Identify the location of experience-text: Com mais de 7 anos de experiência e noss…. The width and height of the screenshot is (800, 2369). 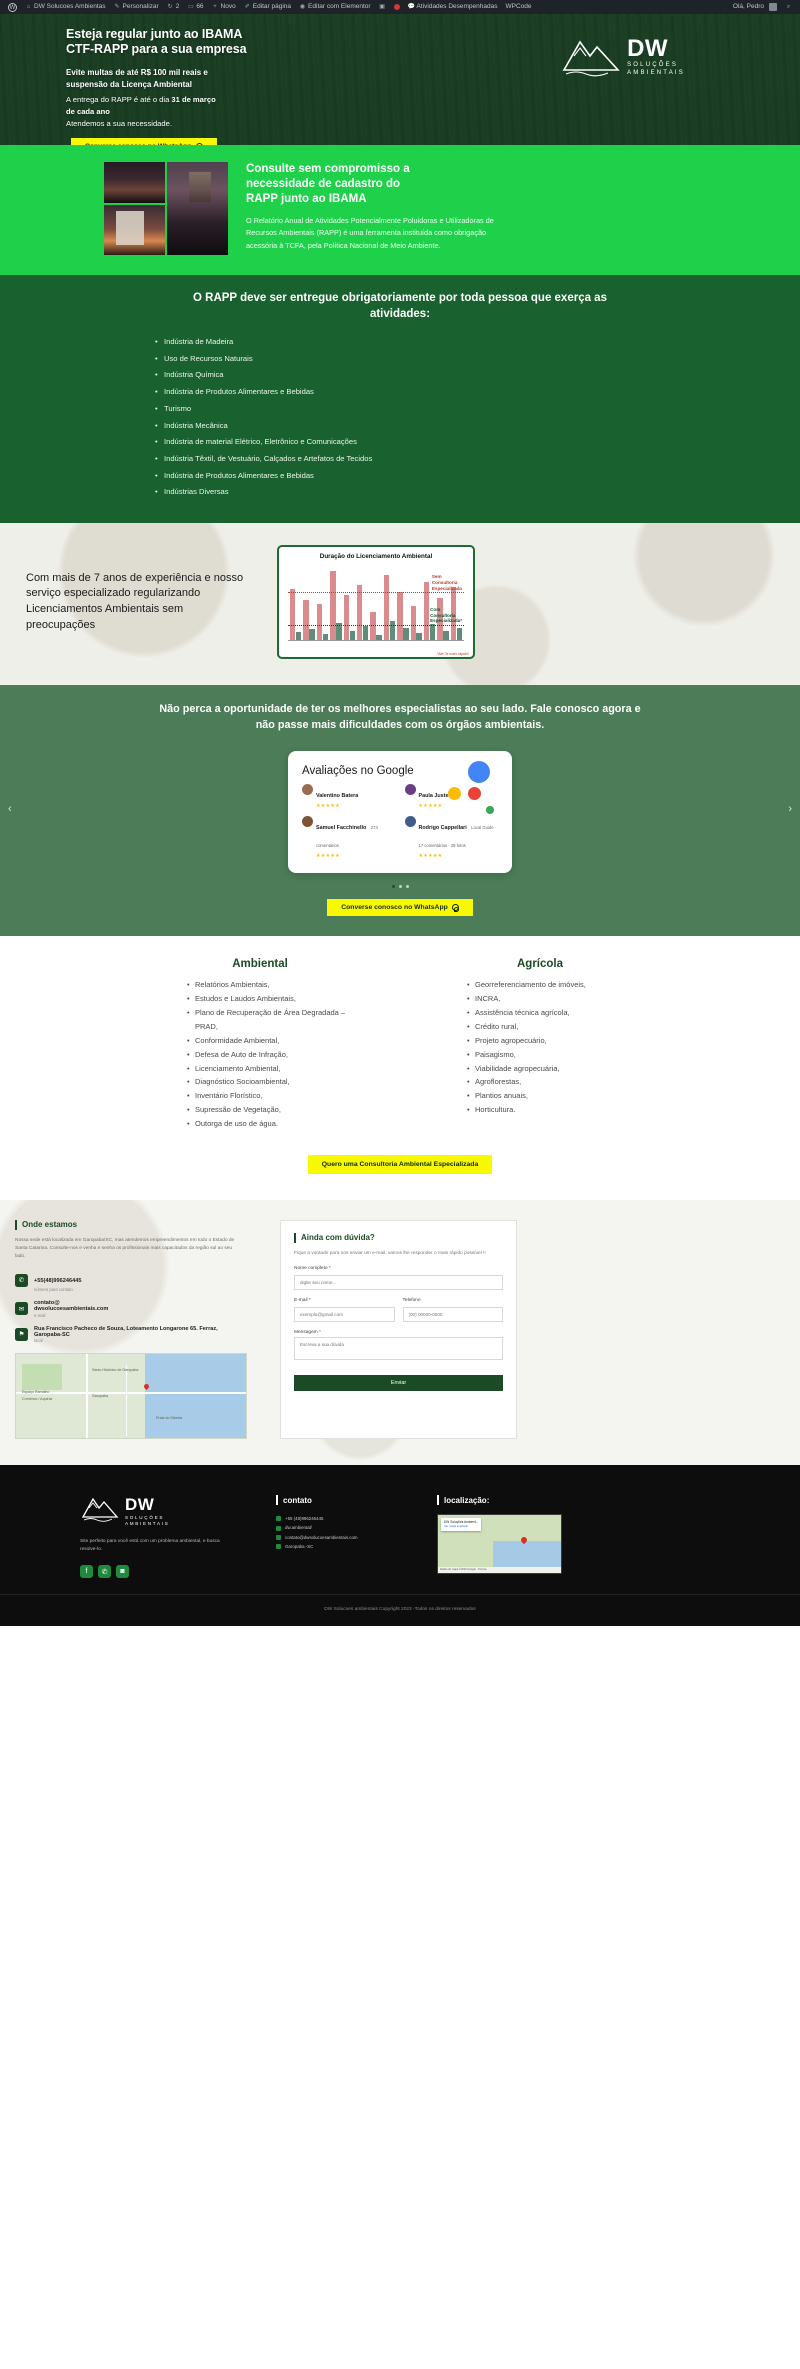
(135, 601).